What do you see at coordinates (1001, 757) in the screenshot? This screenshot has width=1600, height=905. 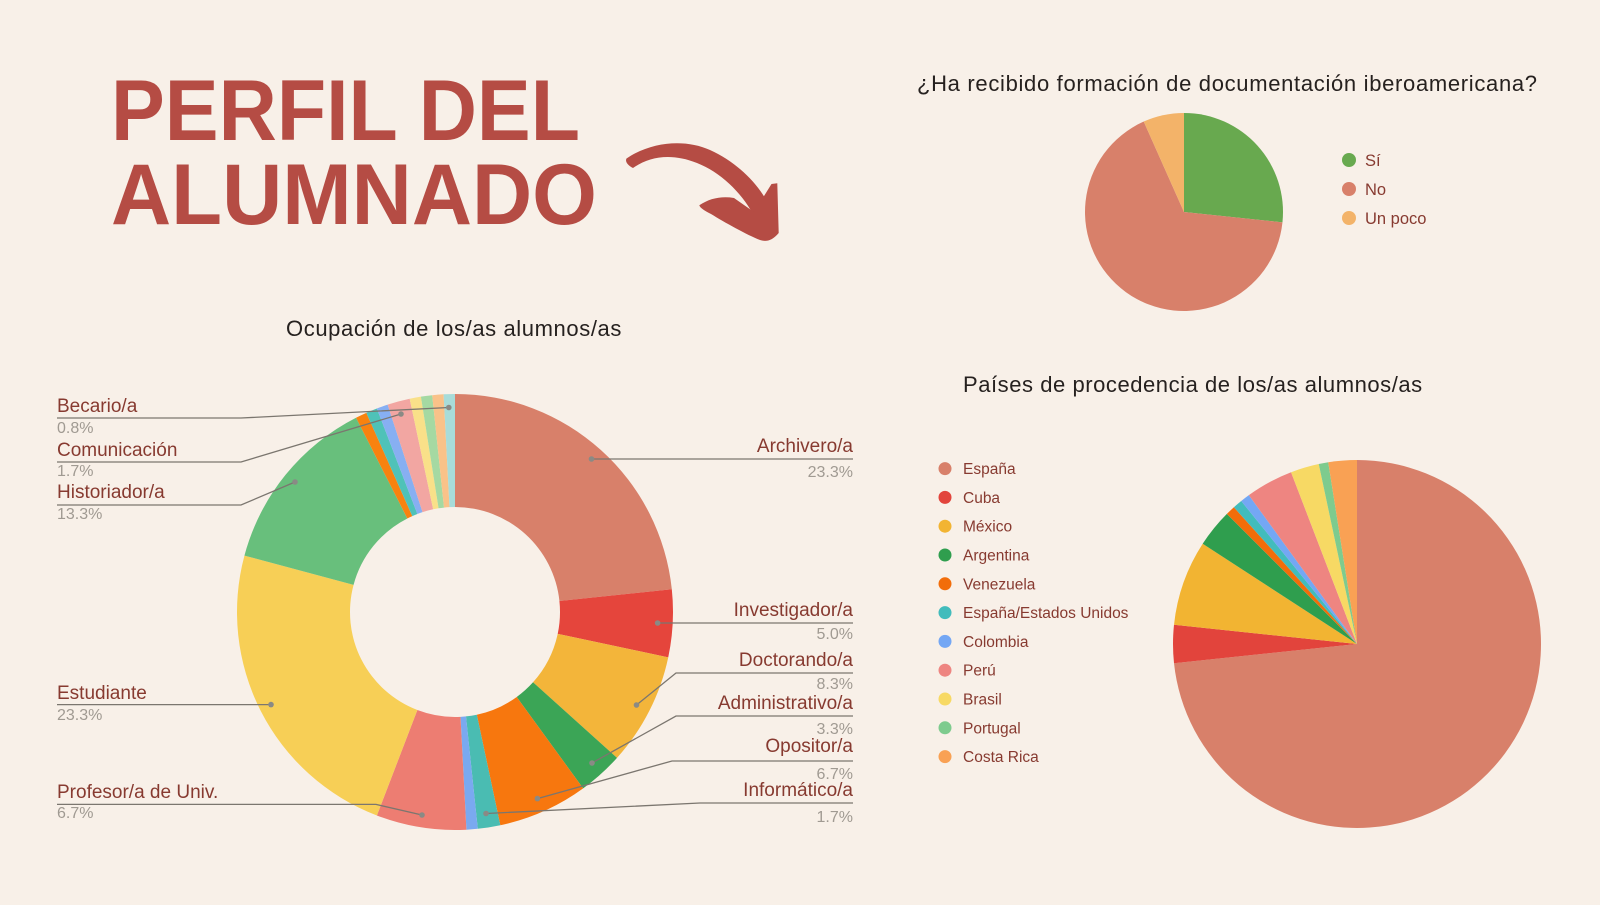 I see `svg-text: Costa Rica` at bounding box center [1001, 757].